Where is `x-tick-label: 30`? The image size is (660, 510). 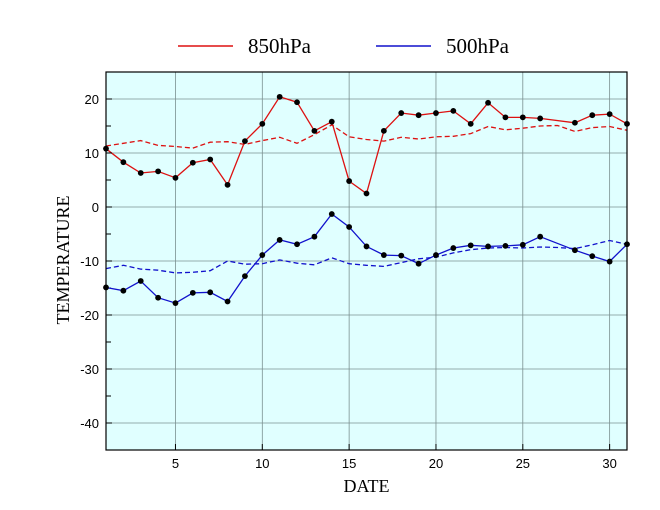 x-tick-label: 30 is located at coordinates (609, 463).